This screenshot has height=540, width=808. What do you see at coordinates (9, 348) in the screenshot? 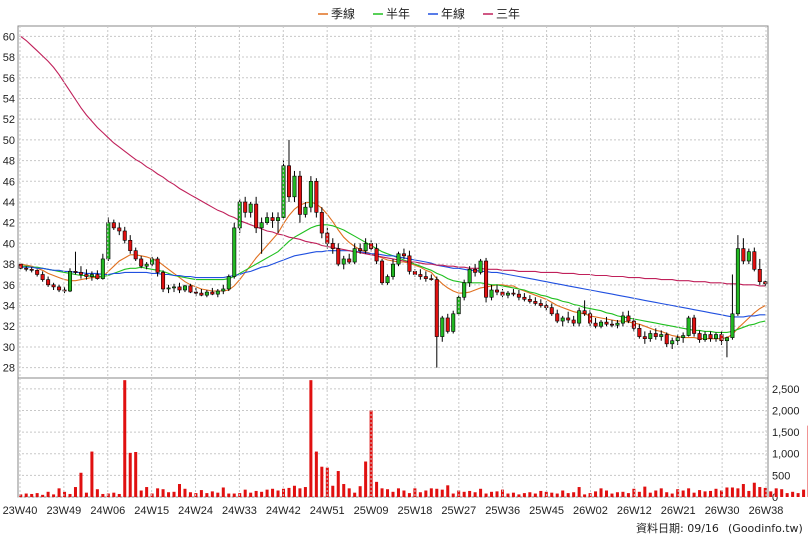
I see `price-y-tick-label: 30` at bounding box center [9, 348].